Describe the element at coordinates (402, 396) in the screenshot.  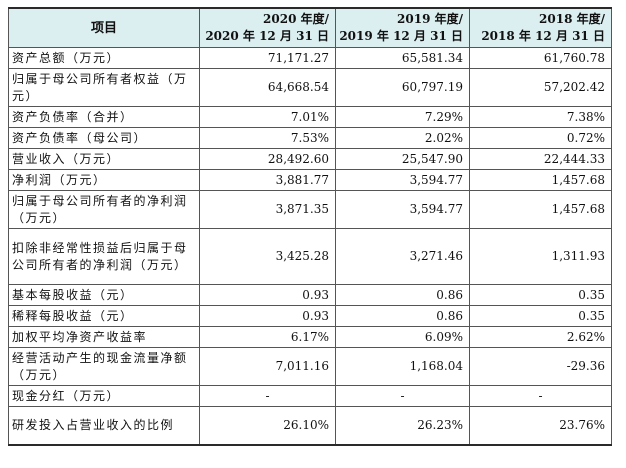
I see `cell-2019: -` at that location.